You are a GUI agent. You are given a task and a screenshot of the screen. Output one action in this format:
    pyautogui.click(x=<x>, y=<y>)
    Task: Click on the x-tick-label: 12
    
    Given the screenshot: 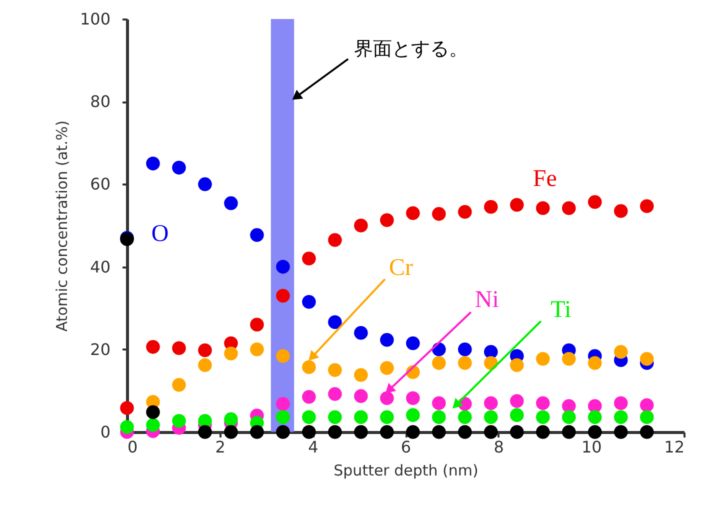 What is the action you would take?
    pyautogui.click(x=674, y=447)
    